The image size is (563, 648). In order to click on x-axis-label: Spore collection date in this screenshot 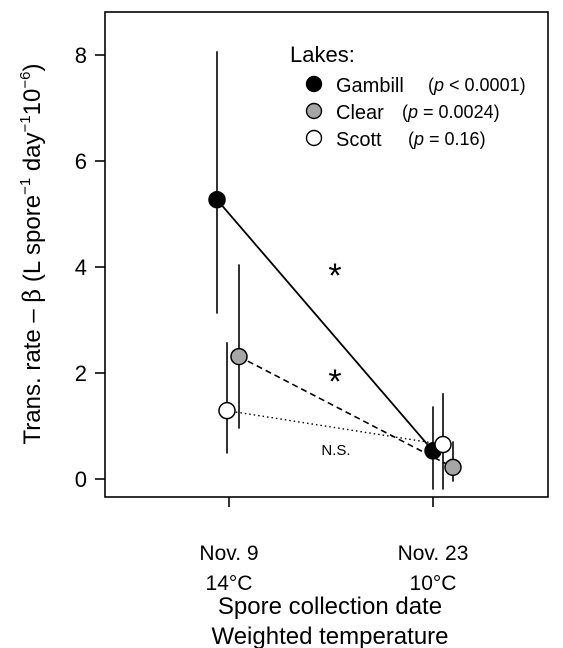, I will do `click(330, 606)`.